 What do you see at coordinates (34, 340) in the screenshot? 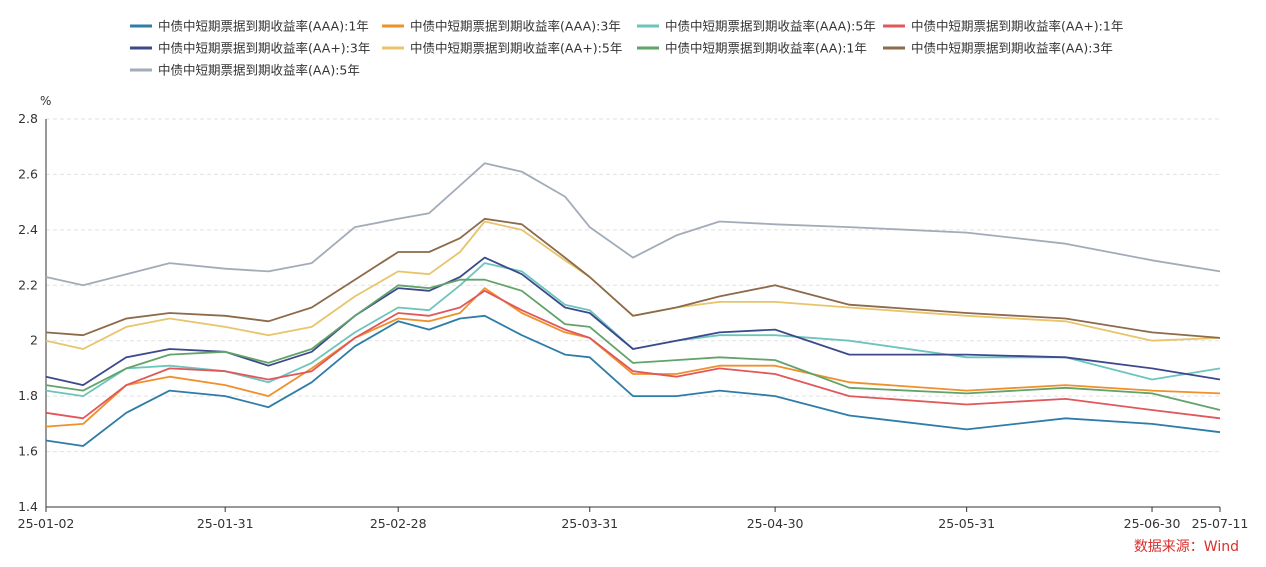
I see `y-tick-label: 2` at bounding box center [34, 340].